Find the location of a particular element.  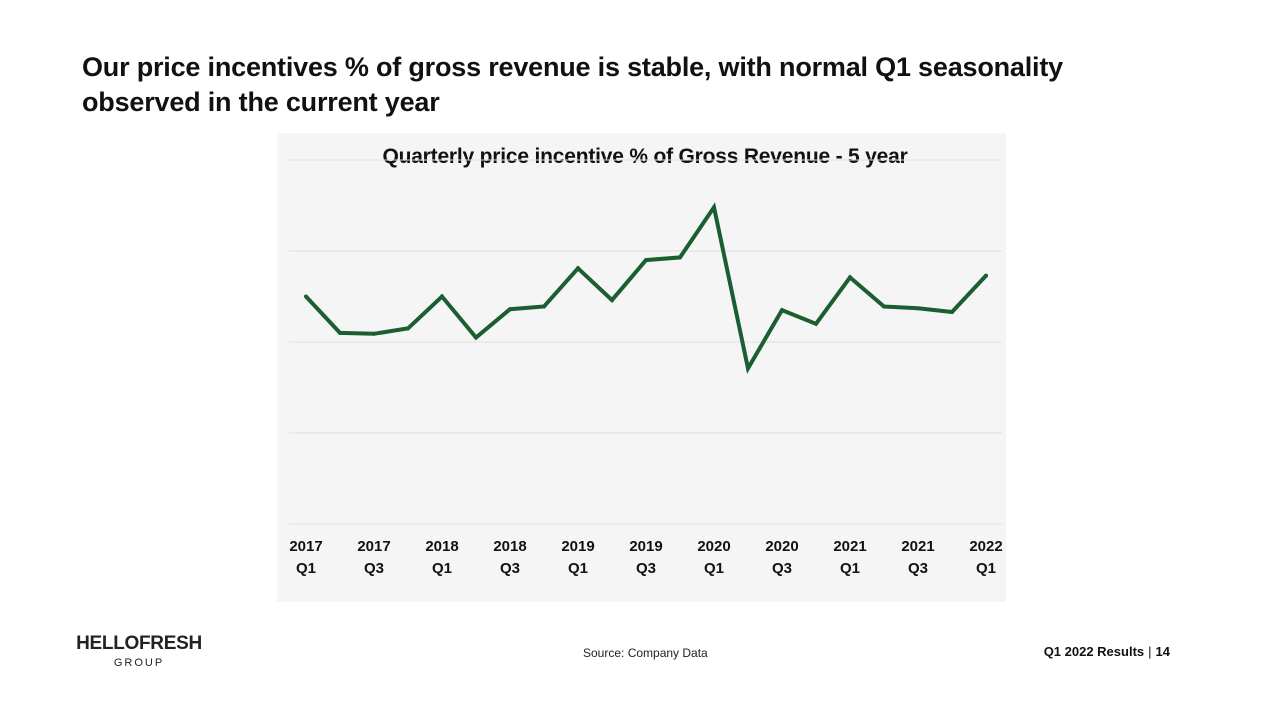

hellofresh-logo: HELLOFRESH GROUP is located at coordinates (139, 651).